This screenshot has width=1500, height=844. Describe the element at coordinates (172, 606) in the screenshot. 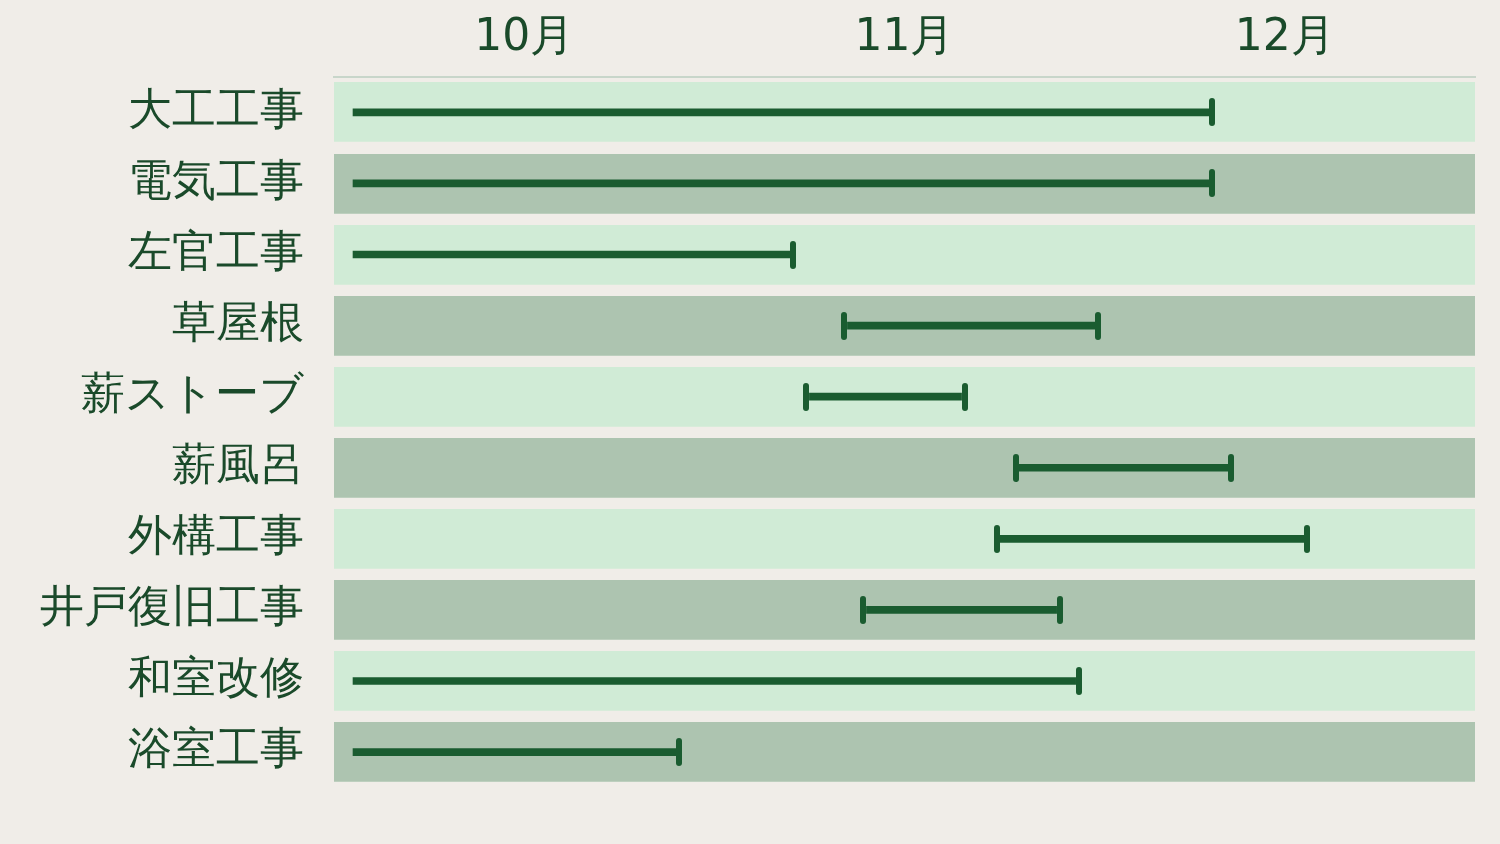

I see `y-tick-label: 井戸復旧工事` at that location.